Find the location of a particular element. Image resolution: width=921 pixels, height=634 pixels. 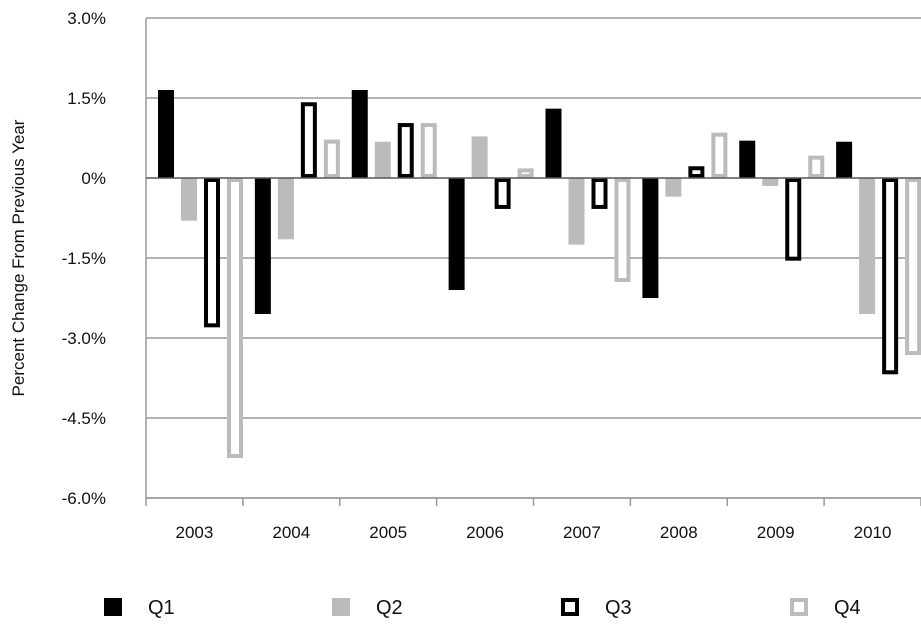

x-tick-label: 2009 is located at coordinates (776, 532).